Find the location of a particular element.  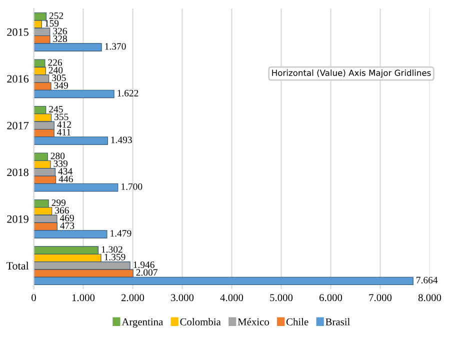

data-label: 159 is located at coordinates (52, 23).